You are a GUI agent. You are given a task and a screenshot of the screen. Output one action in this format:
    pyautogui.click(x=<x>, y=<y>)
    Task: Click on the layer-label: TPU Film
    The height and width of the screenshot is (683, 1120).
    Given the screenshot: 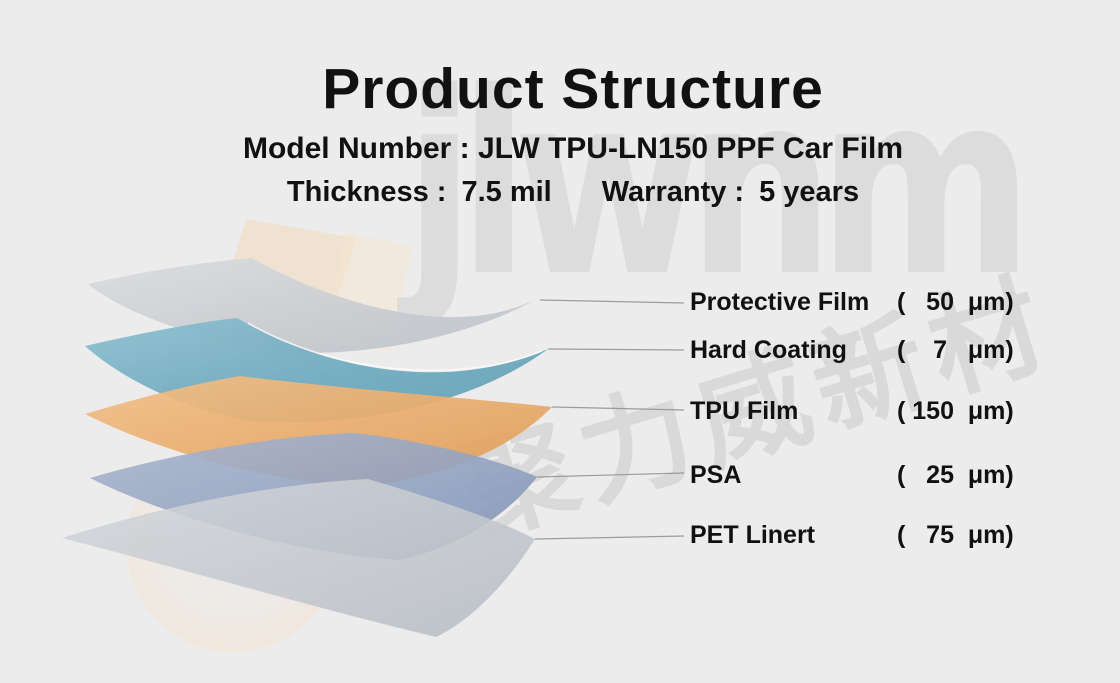 What is the action you would take?
    pyautogui.click(x=744, y=411)
    